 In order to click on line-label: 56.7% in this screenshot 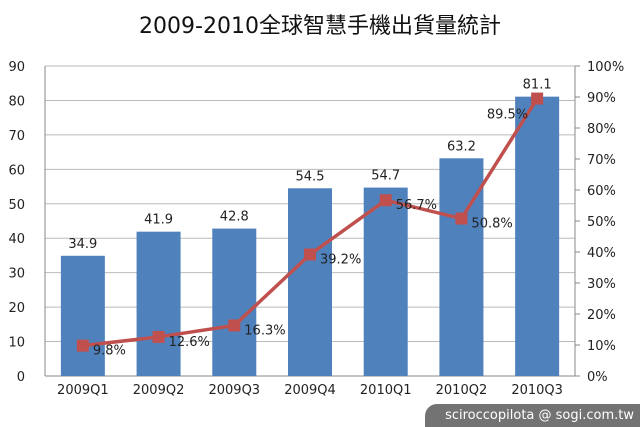, I will do `click(416, 205)`.